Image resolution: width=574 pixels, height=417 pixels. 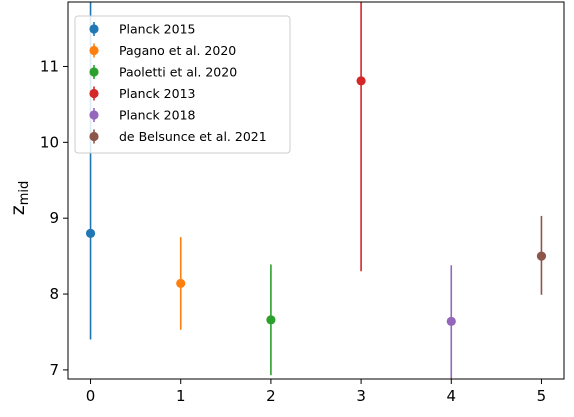 I want to click on y-tick-label: 10, so click(x=49, y=142).